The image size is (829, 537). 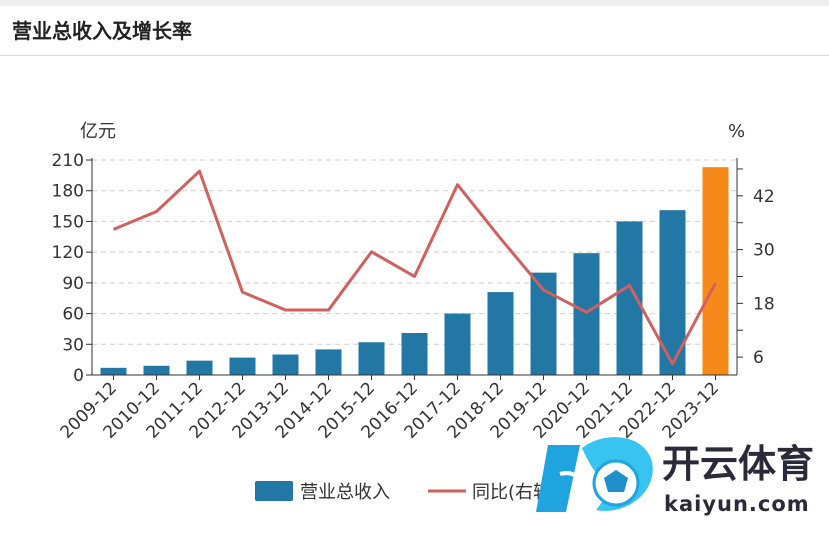 What do you see at coordinates (414, 31) in the screenshot?
I see `header: 营业总收入及增长率` at bounding box center [414, 31].